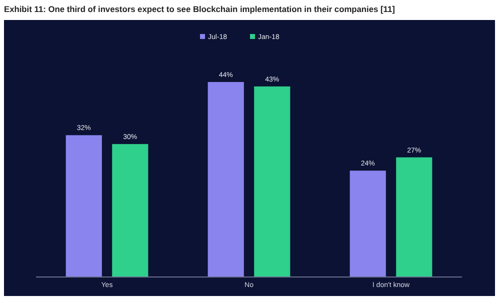 The width and height of the screenshot is (500, 300). I want to click on chart-title: Exhibit 11: One third of investors expect to see Blockchain implementation in their companies [11], so click(200, 9).